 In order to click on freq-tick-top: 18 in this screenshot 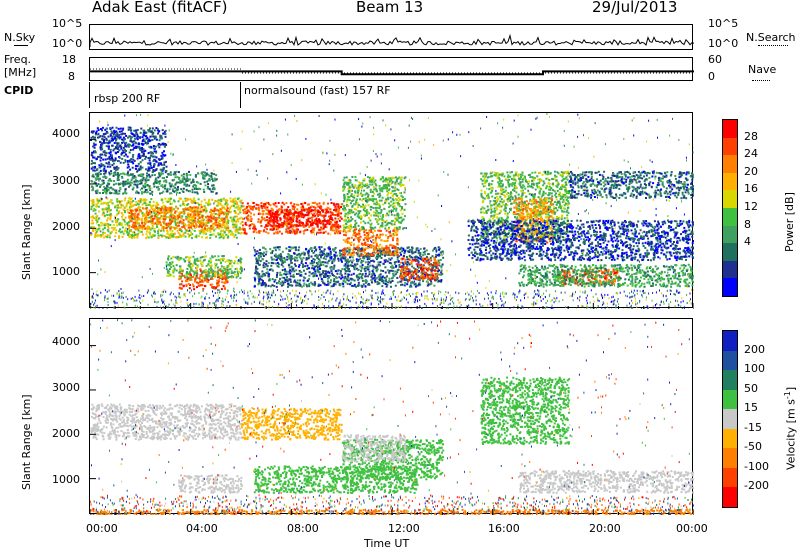, I will do `click(69, 59)`.